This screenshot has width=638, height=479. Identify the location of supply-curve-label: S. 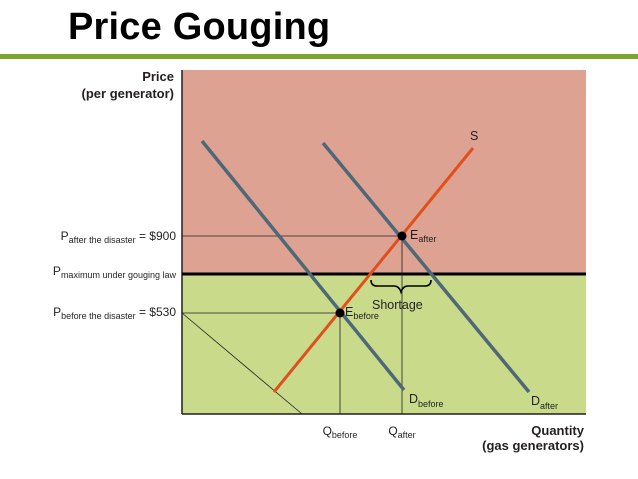
(474, 136).